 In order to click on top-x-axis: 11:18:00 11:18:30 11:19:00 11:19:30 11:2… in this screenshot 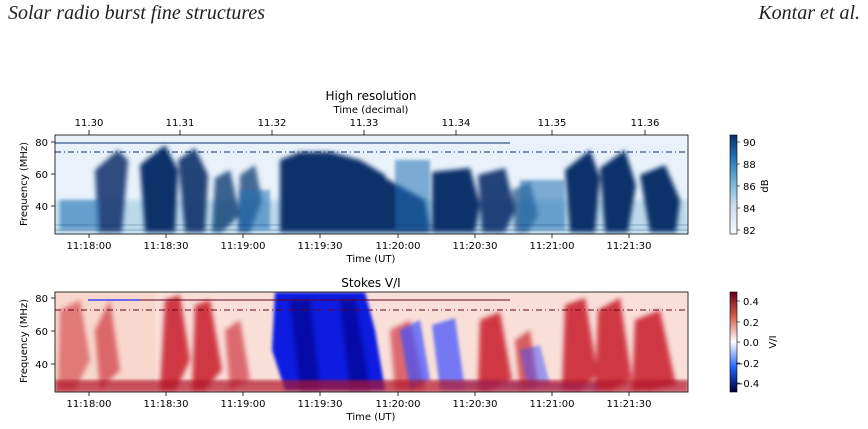, I will do `click(359, 249)`.